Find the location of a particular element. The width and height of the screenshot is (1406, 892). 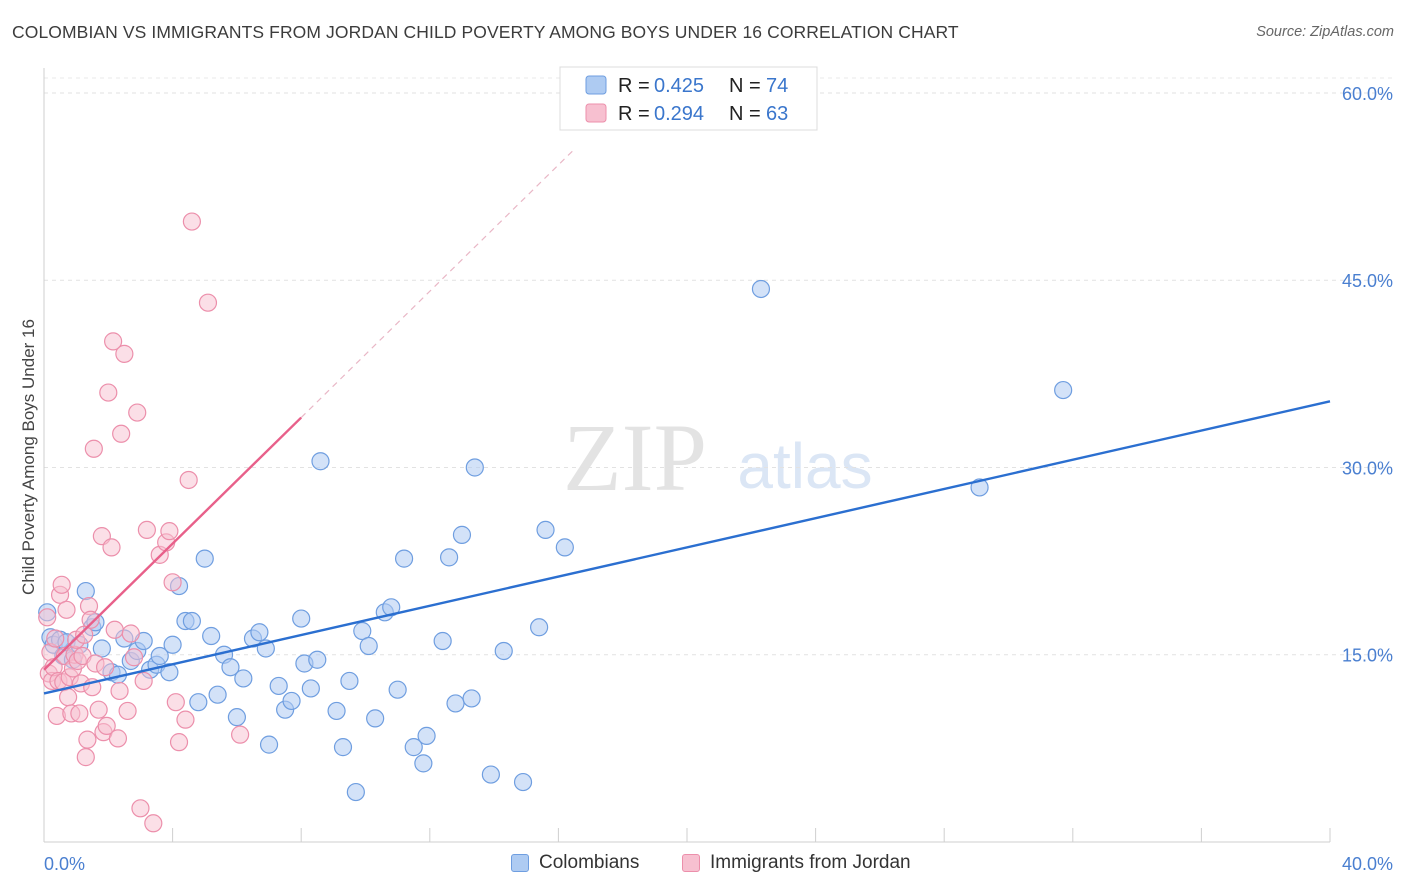

x-tick-label: 0.0% is located at coordinates (64, 864).